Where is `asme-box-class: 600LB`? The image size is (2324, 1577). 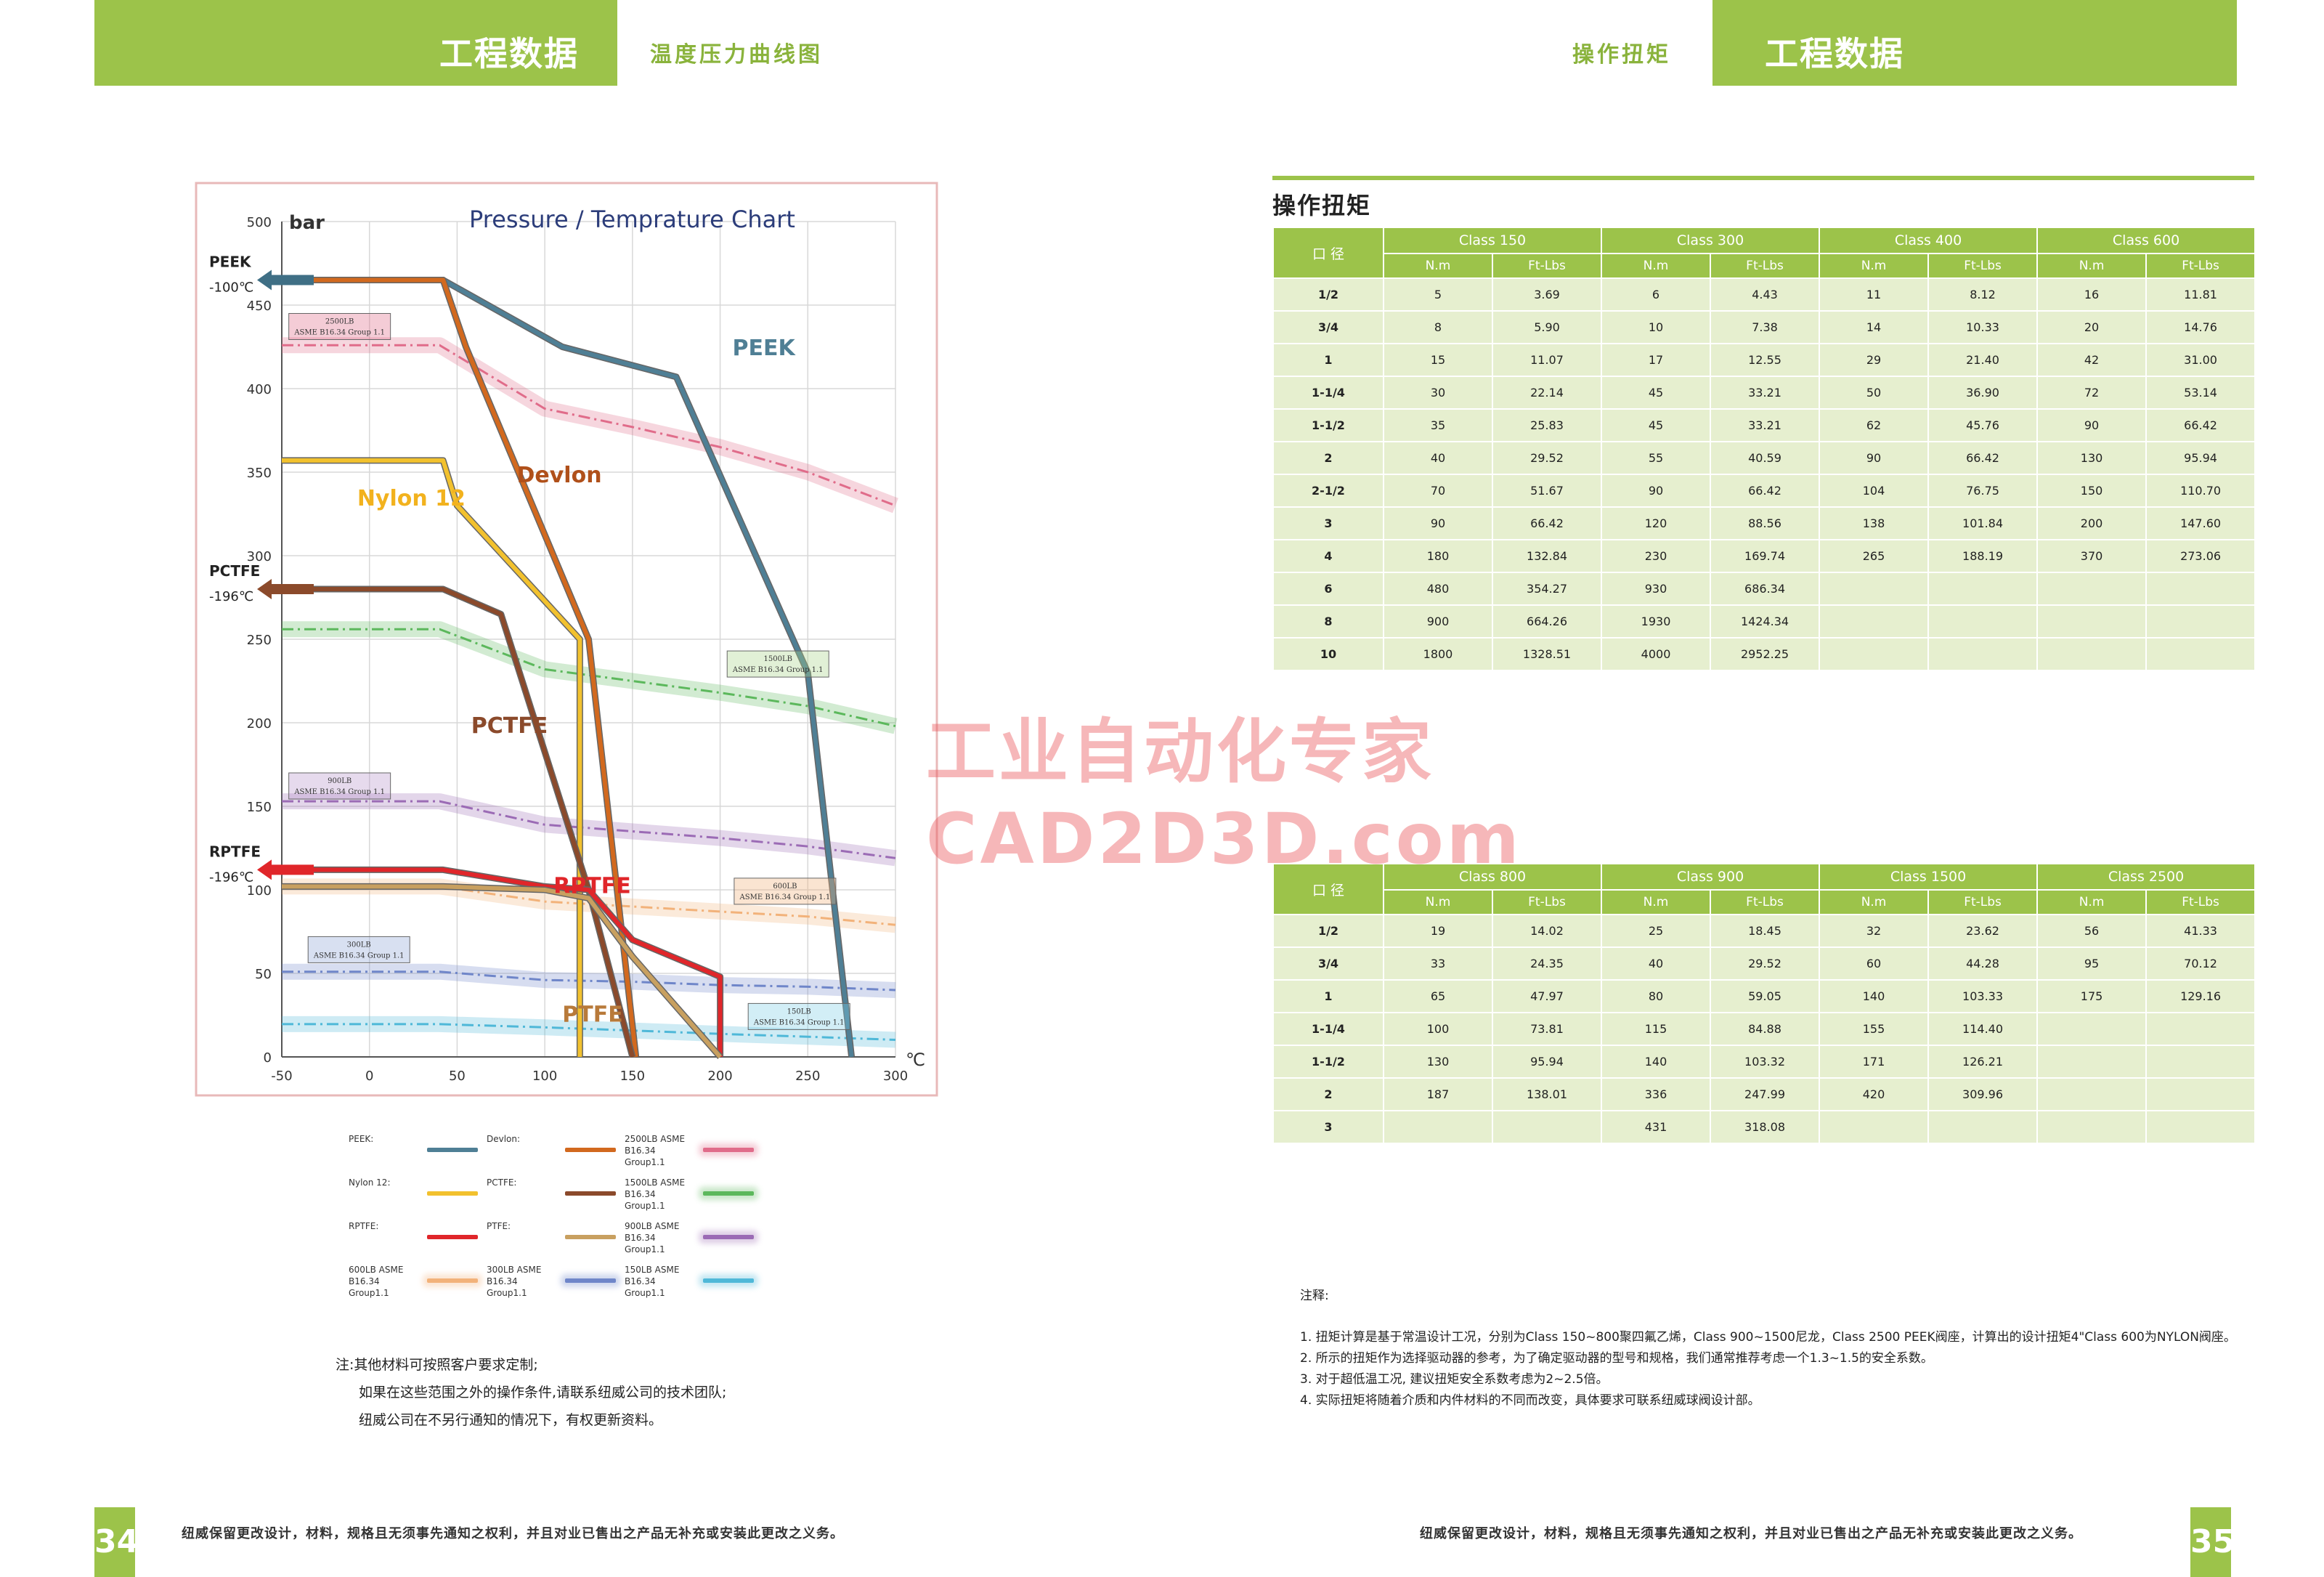
asme-box-class: 600LB is located at coordinates (785, 887).